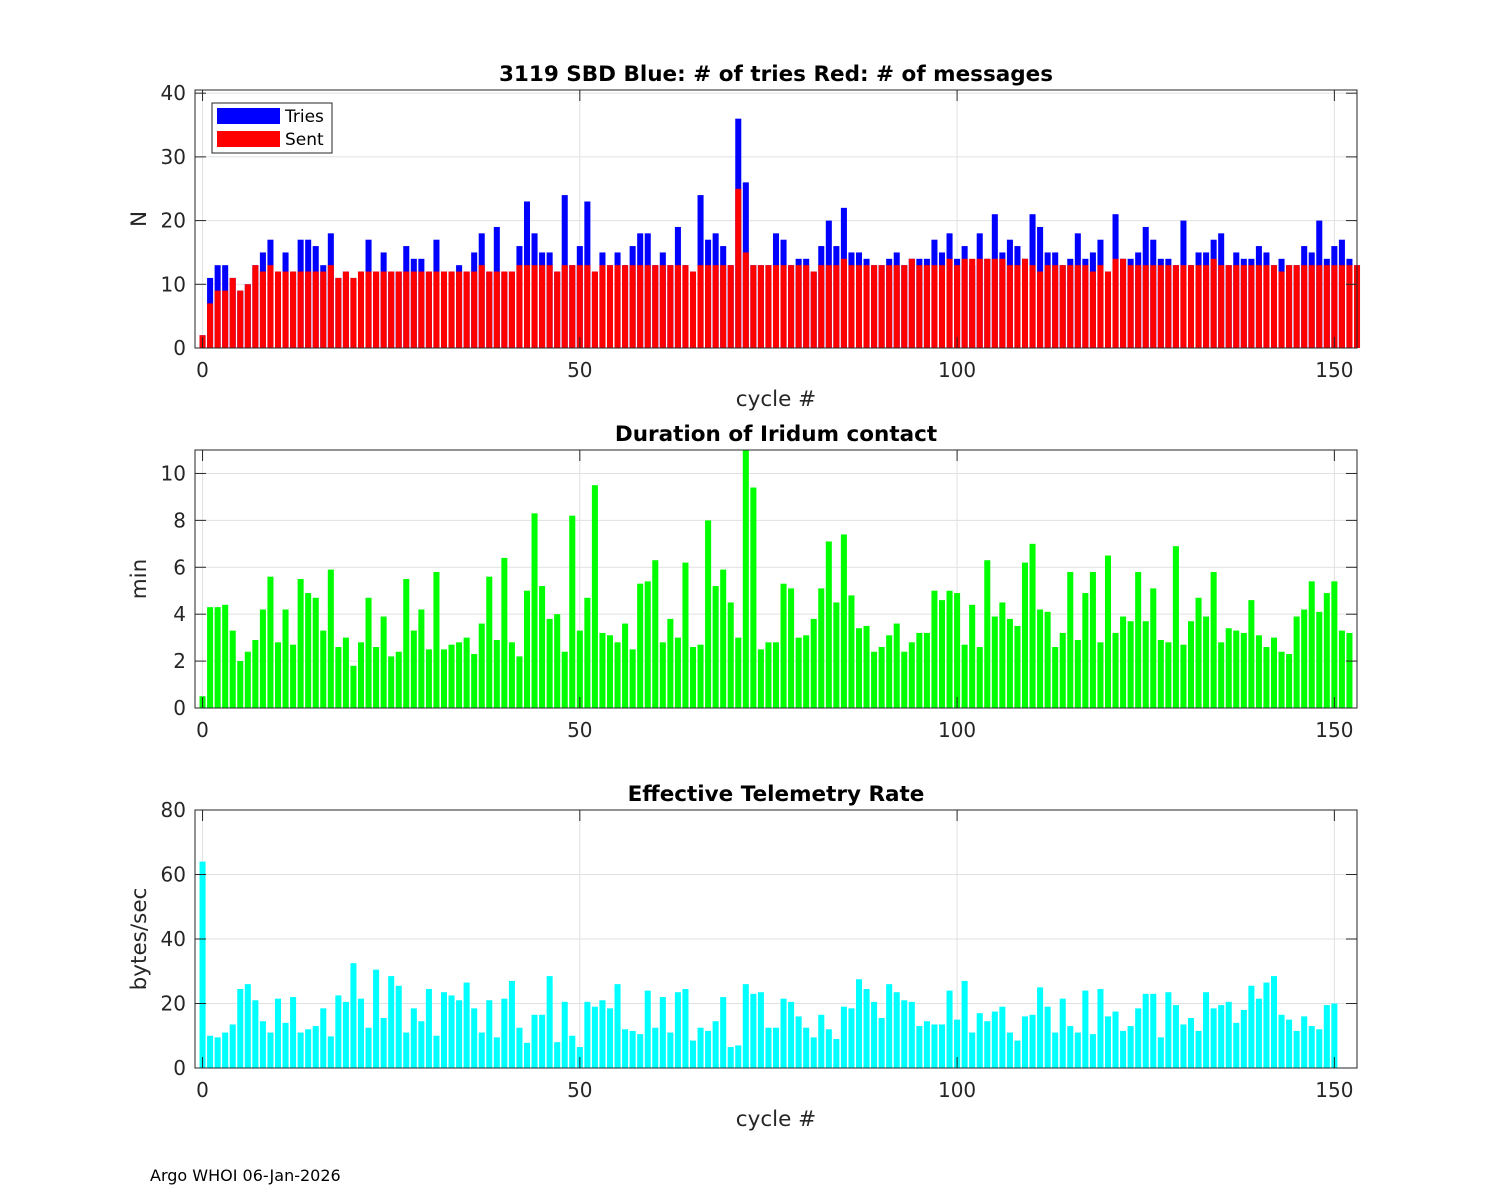 This screenshot has height=1200, width=1500. Describe the element at coordinates (245, 1175) in the screenshot. I see `footer-text: Argo WHOI 06-Jan-2026` at that location.